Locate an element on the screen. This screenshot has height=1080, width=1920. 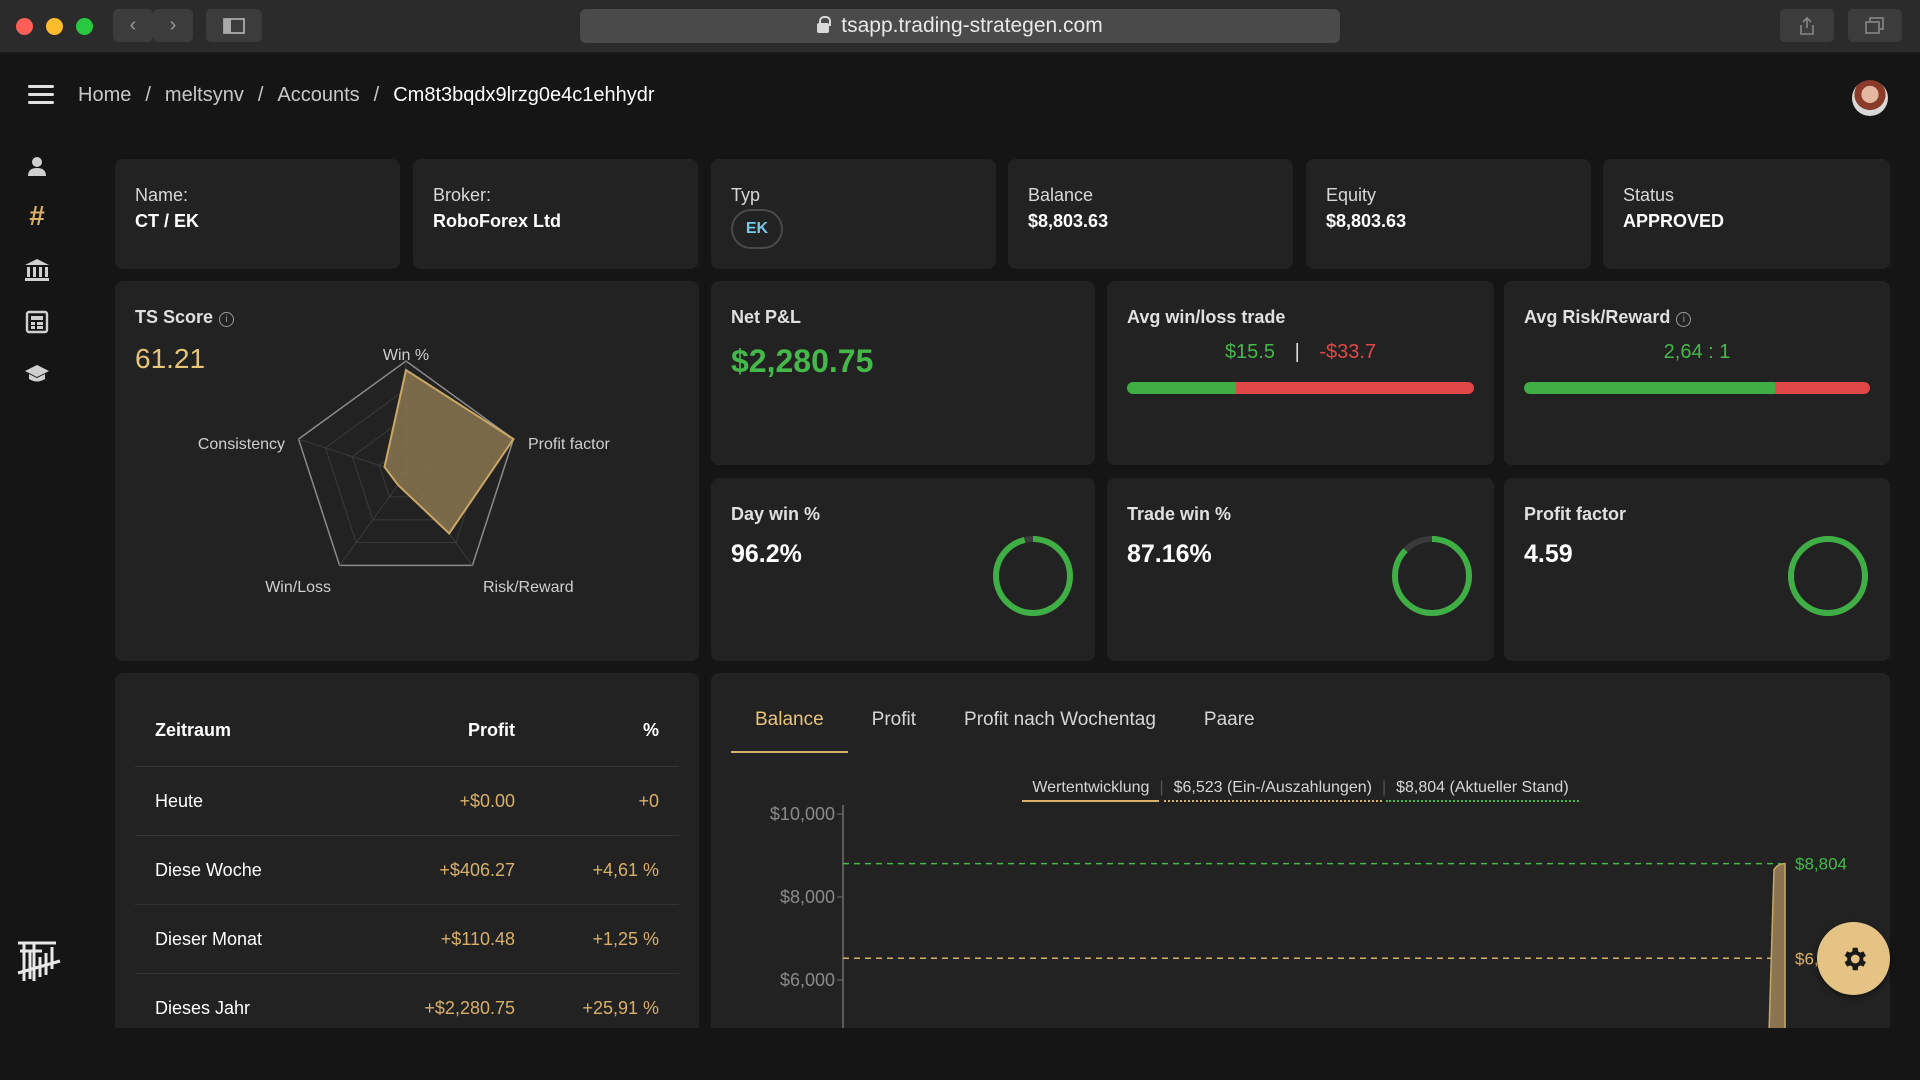
type-badge: EK is located at coordinates (757, 229).